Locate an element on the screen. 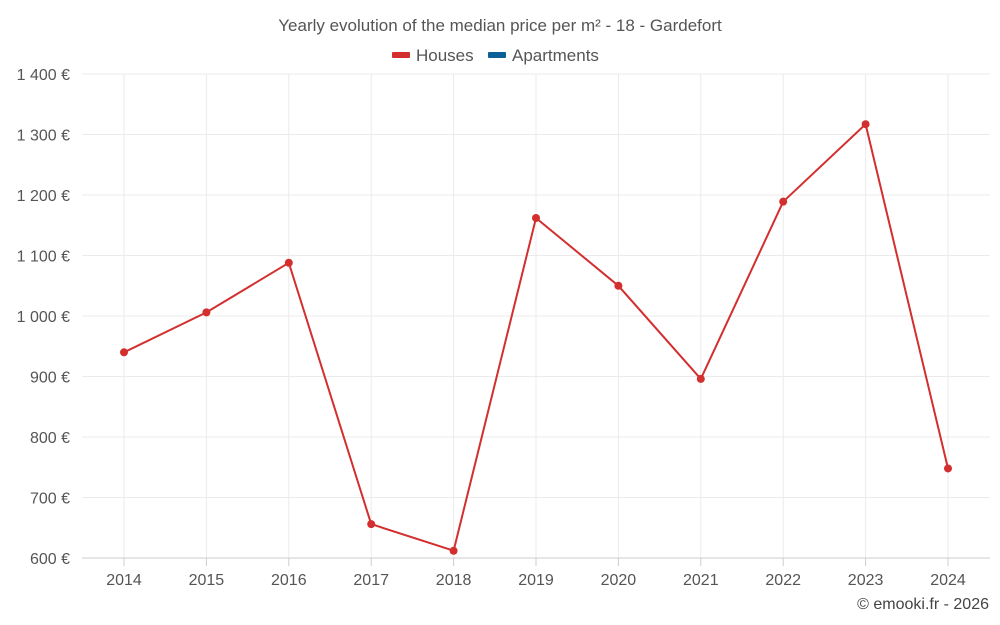  x-tick-label: 2021 is located at coordinates (701, 580).